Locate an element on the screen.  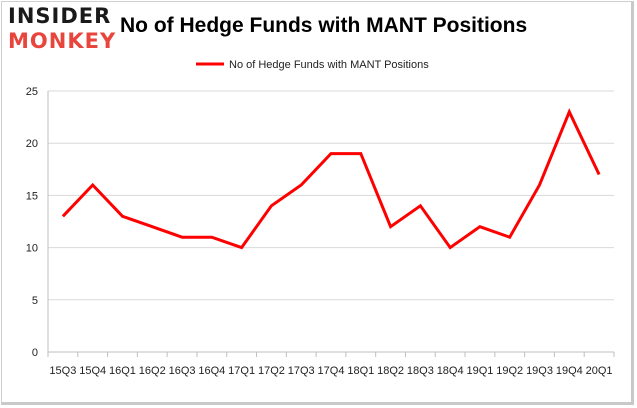
legend-label: No of Hedge Funds with MANT Positions is located at coordinates (329, 65).